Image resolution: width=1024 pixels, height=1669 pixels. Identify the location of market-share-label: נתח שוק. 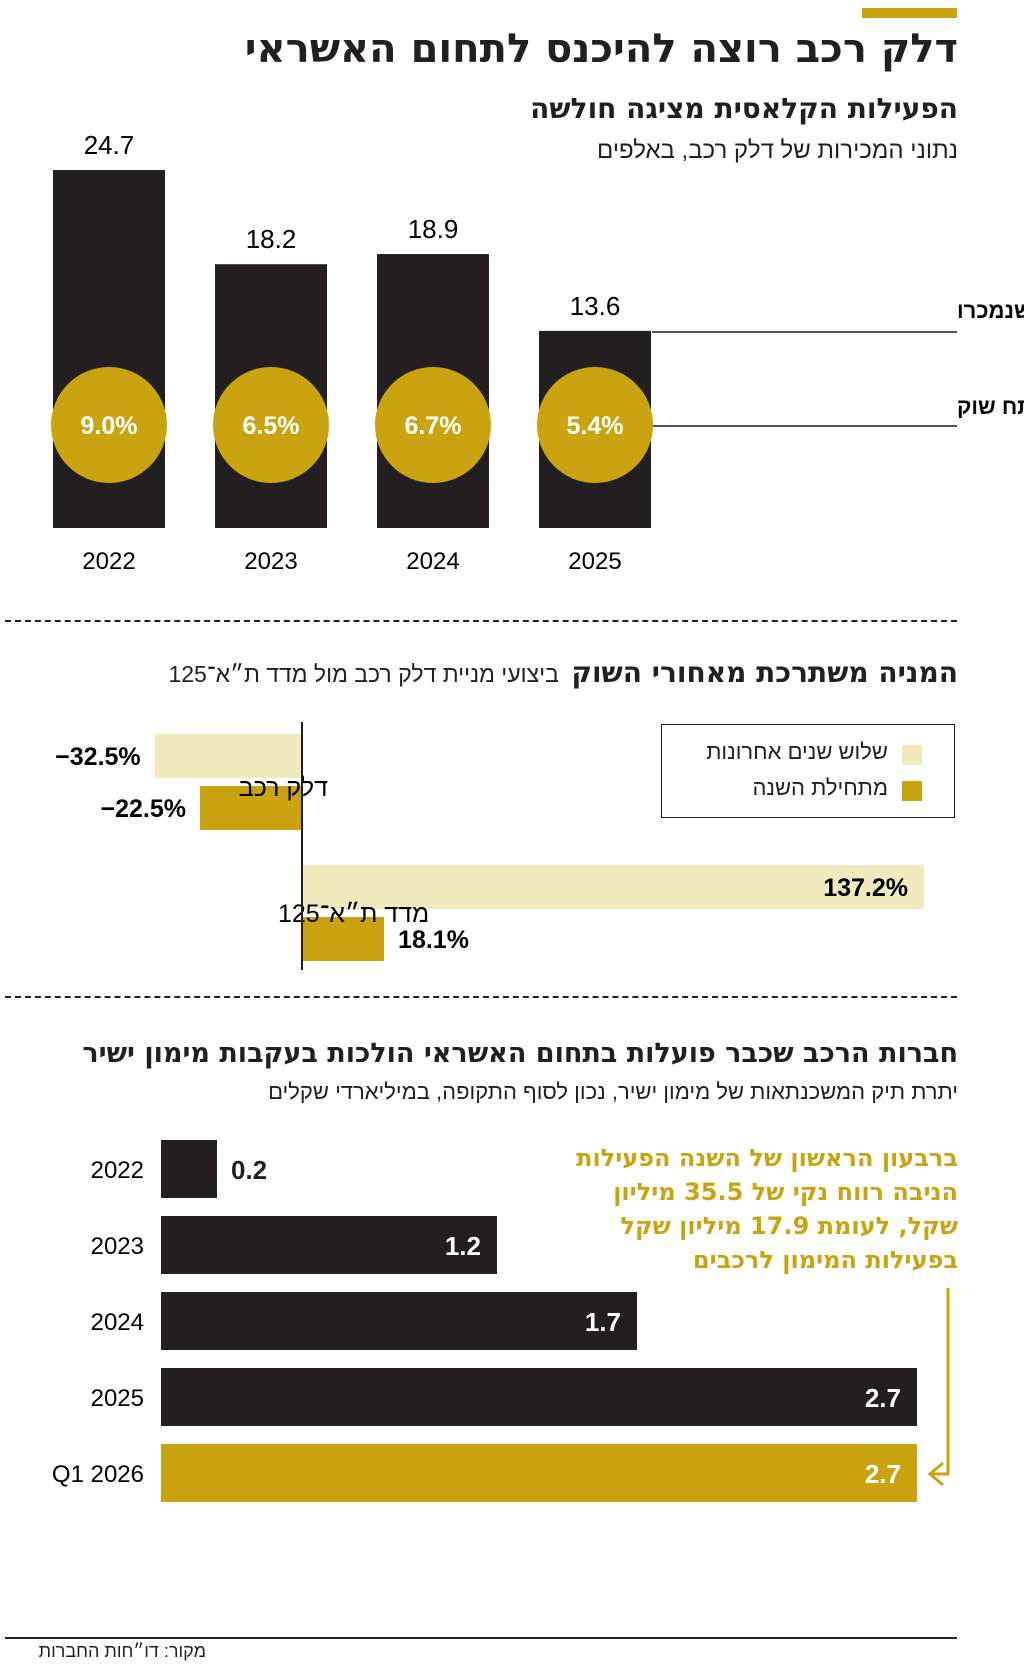
(990, 406).